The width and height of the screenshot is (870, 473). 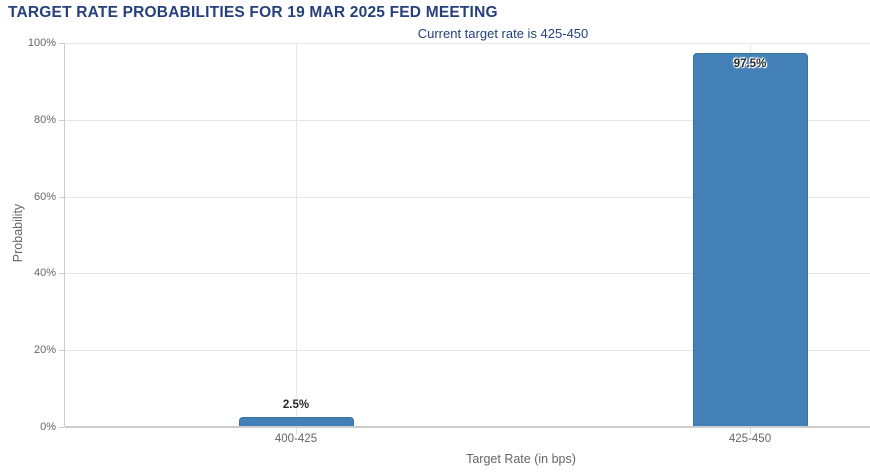 I want to click on y-tick-label: 60%, so click(x=44, y=197).